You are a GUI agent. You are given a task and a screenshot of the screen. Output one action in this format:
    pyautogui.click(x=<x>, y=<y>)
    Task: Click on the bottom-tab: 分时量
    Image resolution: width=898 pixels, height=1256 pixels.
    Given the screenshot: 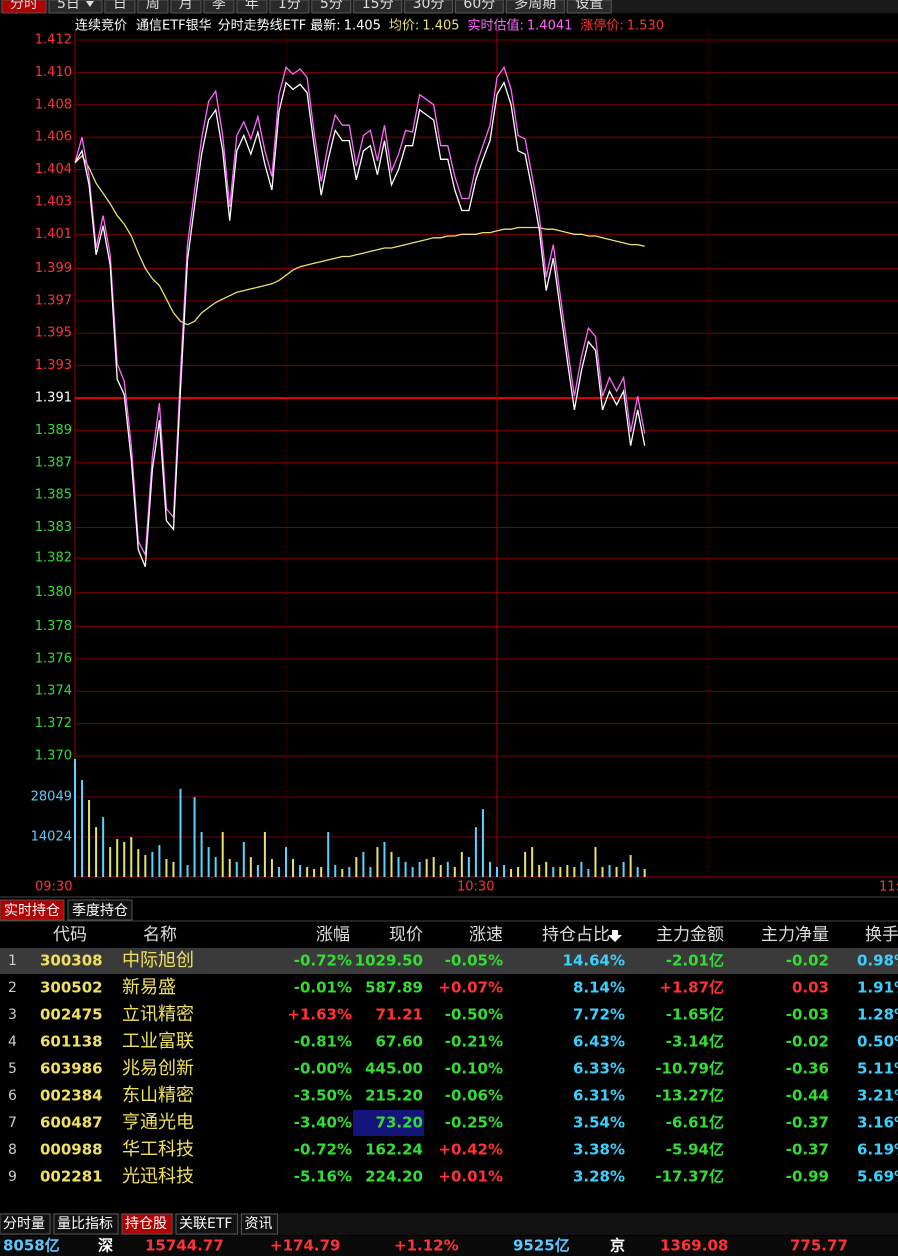 What is the action you would take?
    pyautogui.click(x=24, y=1224)
    